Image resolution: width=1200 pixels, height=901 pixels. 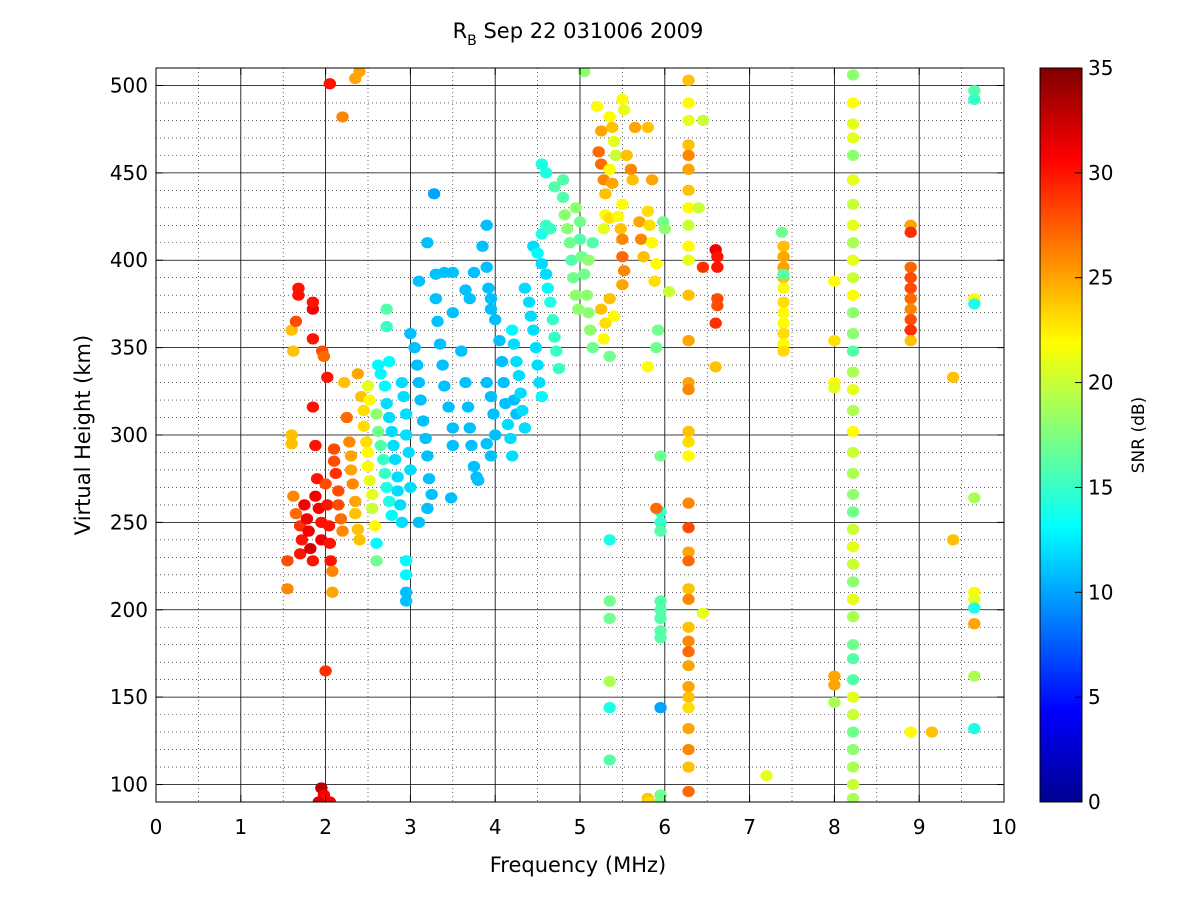 I want to click on x-tick-label: 2, so click(x=325, y=827).